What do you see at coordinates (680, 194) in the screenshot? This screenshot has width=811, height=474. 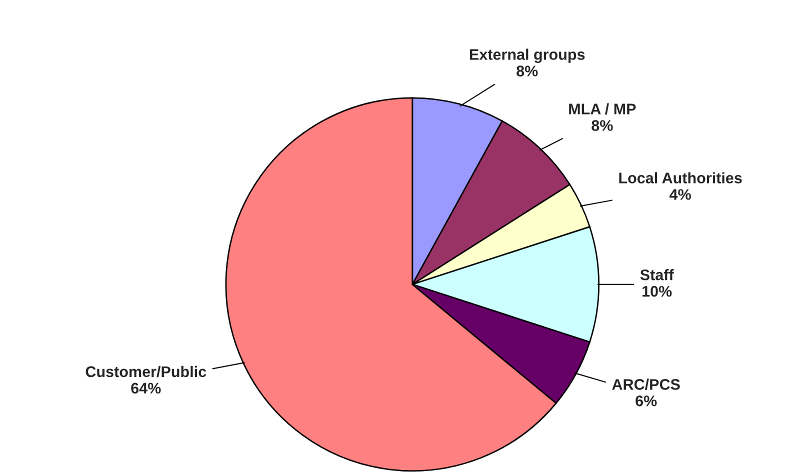 I see `data-label: 4%` at bounding box center [680, 194].